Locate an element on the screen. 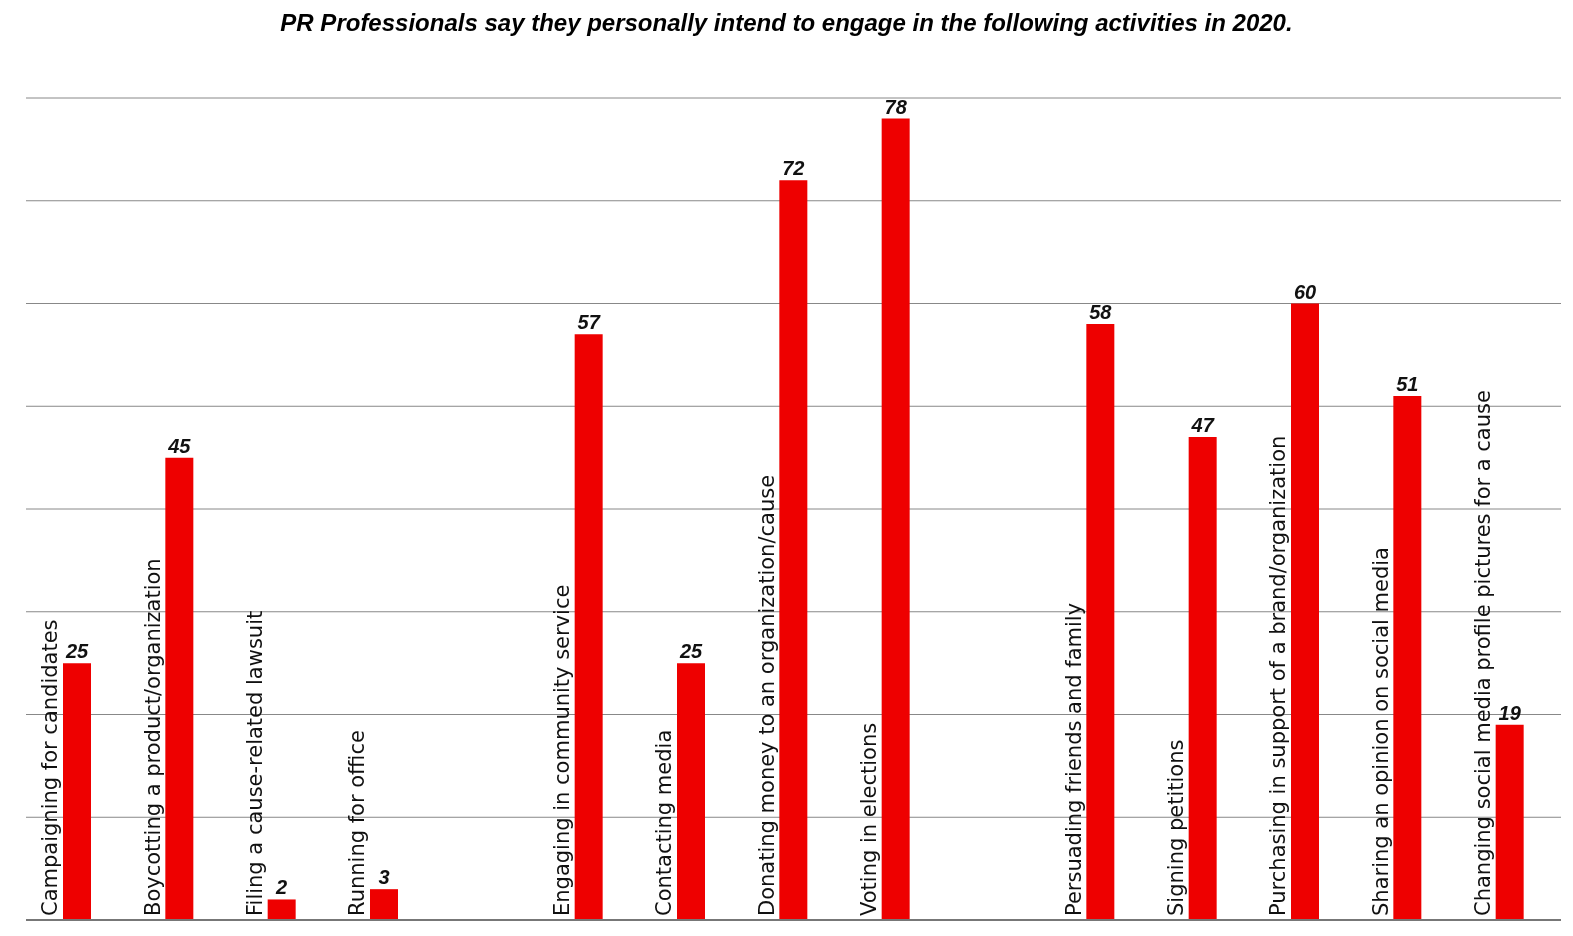 Image resolution: width=1573 pixels, height=936 pixels. x-tick-label: Campaigning for candidates is located at coordinates (50, 767).